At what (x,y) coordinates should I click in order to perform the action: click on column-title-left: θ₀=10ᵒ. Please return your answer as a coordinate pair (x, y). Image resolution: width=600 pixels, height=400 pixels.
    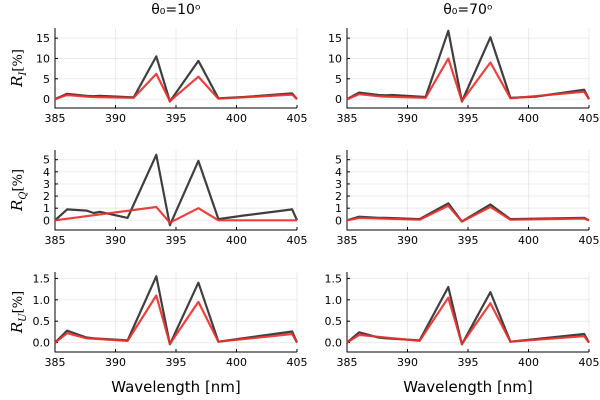
    Looking at the image, I should click on (176, 10).